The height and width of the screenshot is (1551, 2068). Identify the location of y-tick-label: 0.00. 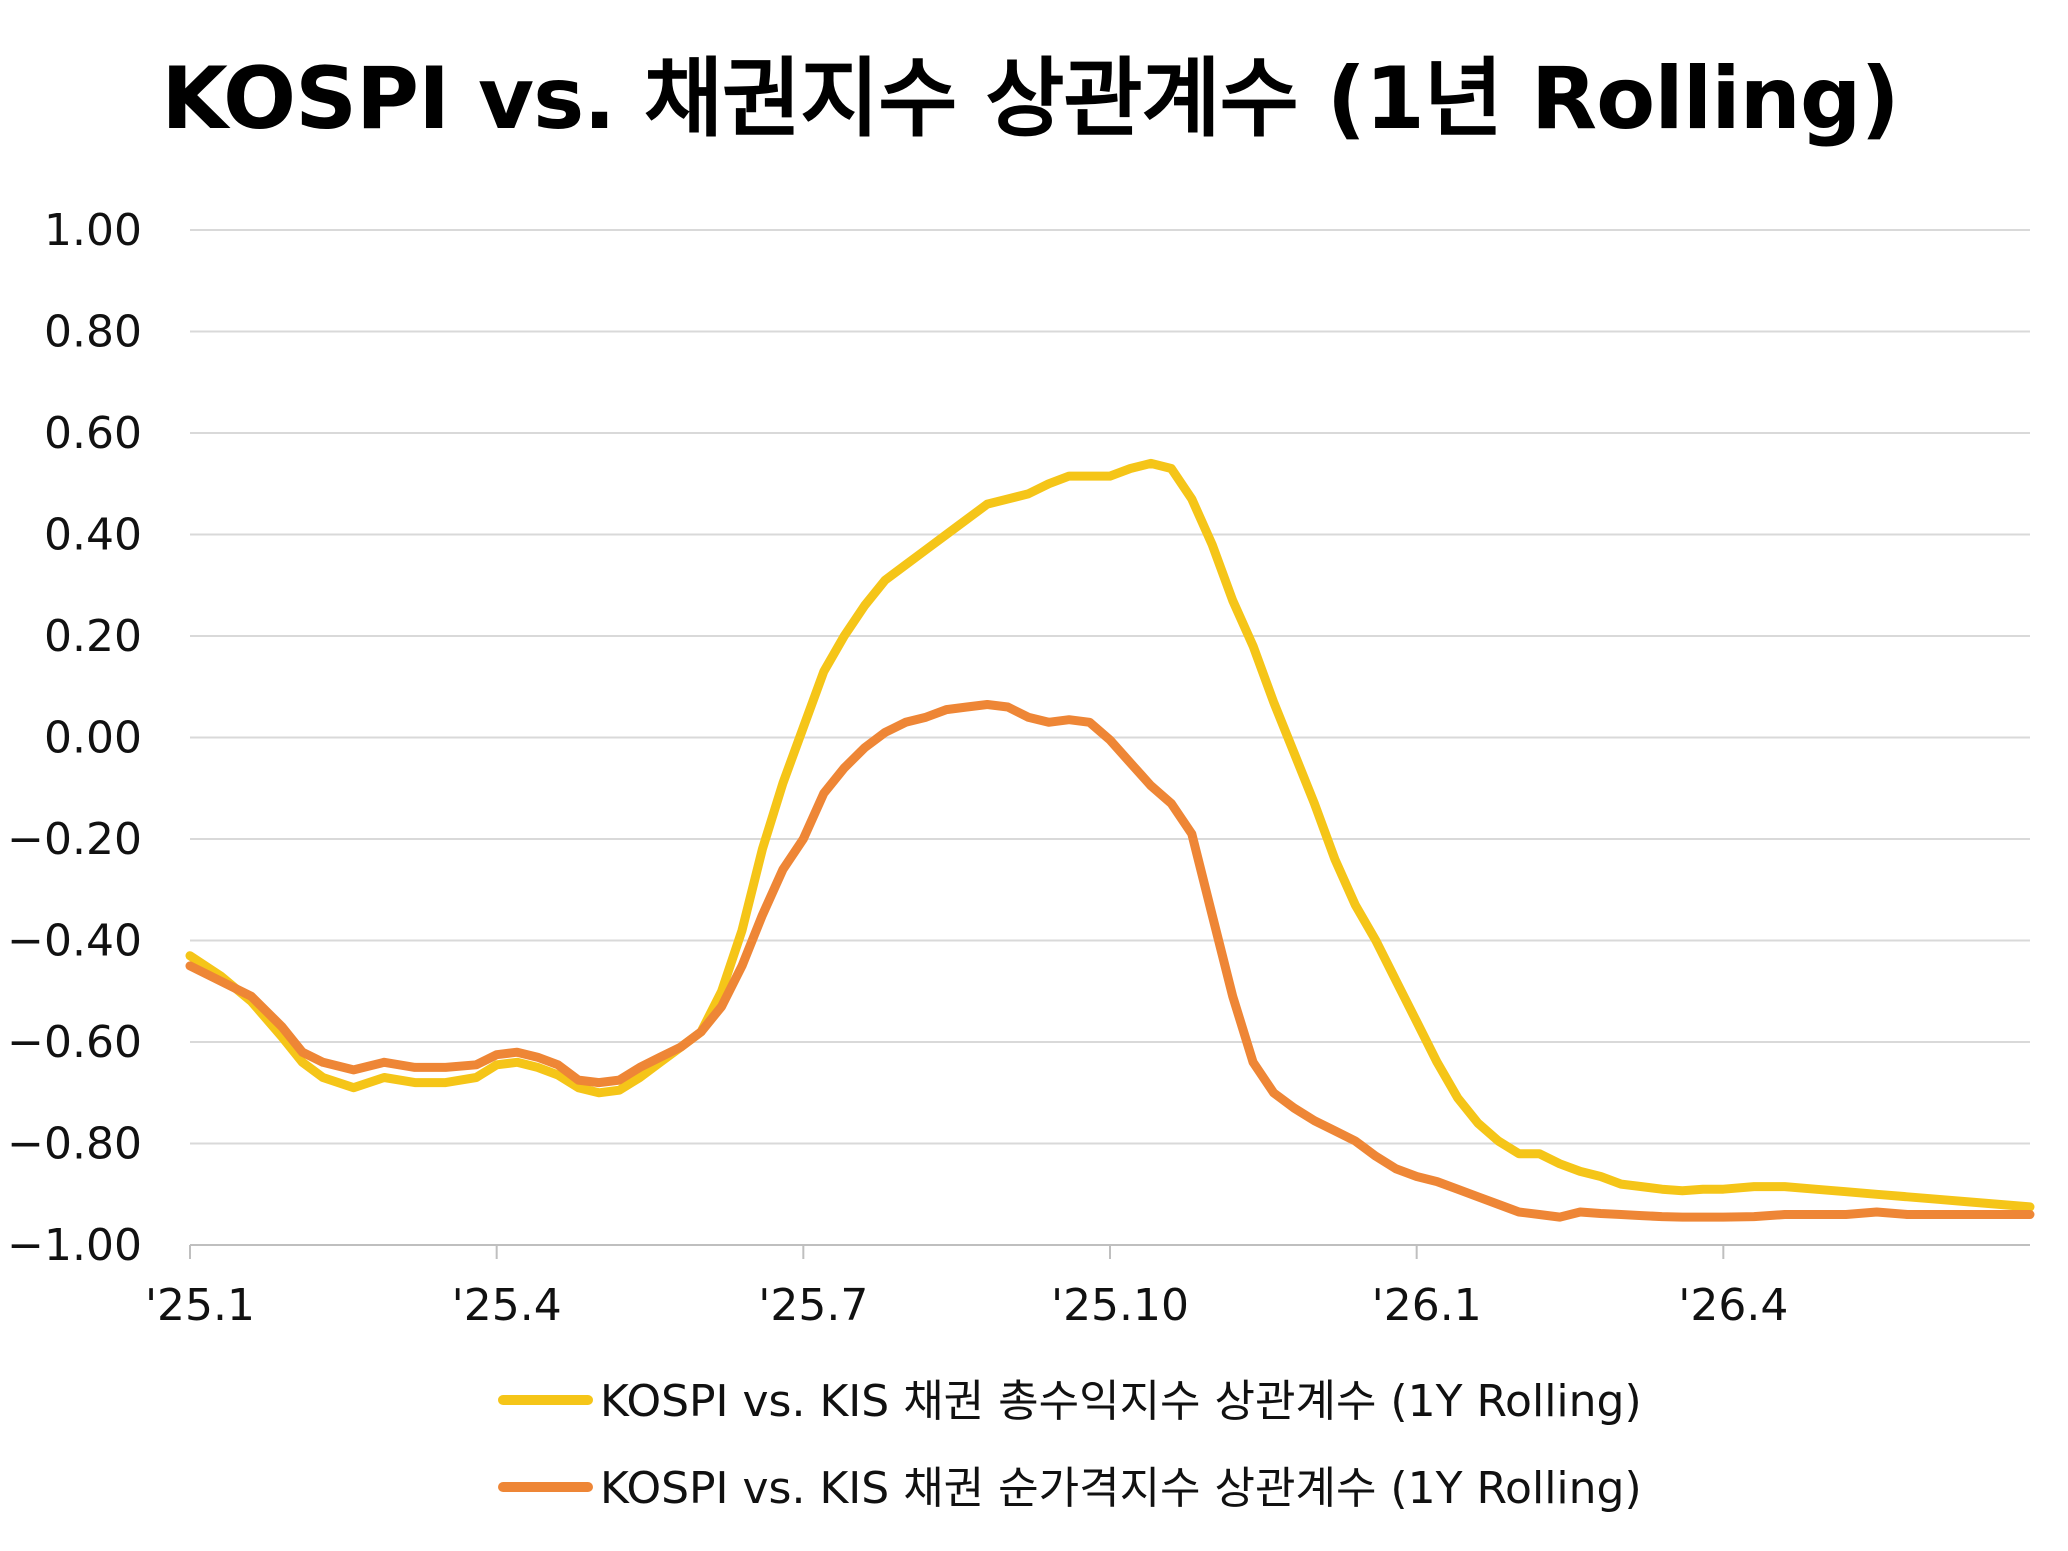
(93, 738).